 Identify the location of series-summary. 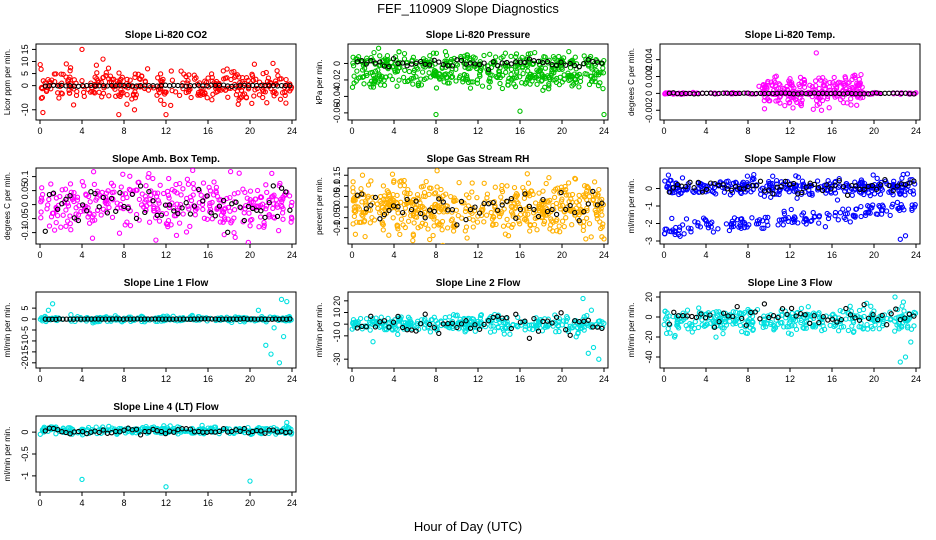
(791, 93).